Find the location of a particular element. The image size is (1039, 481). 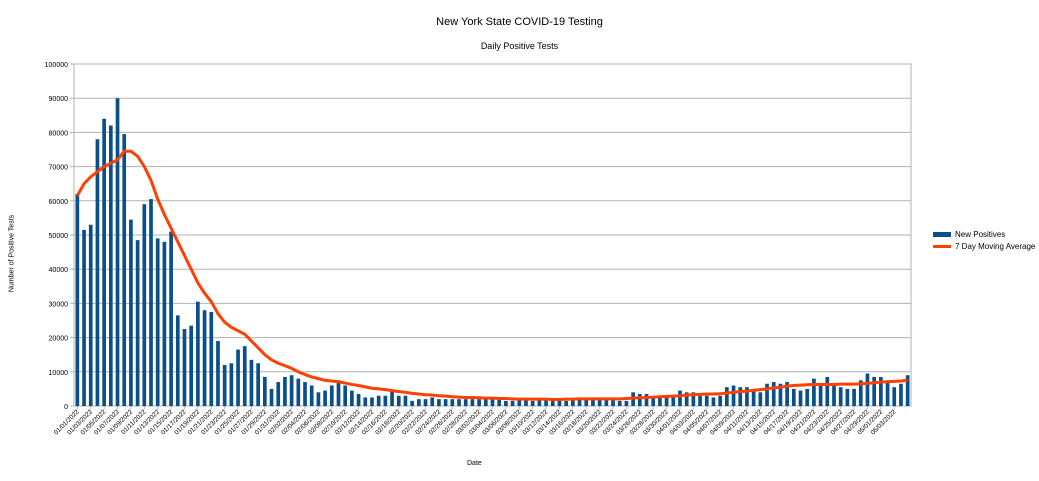

y-tick-label: 90000 is located at coordinates (59, 99).